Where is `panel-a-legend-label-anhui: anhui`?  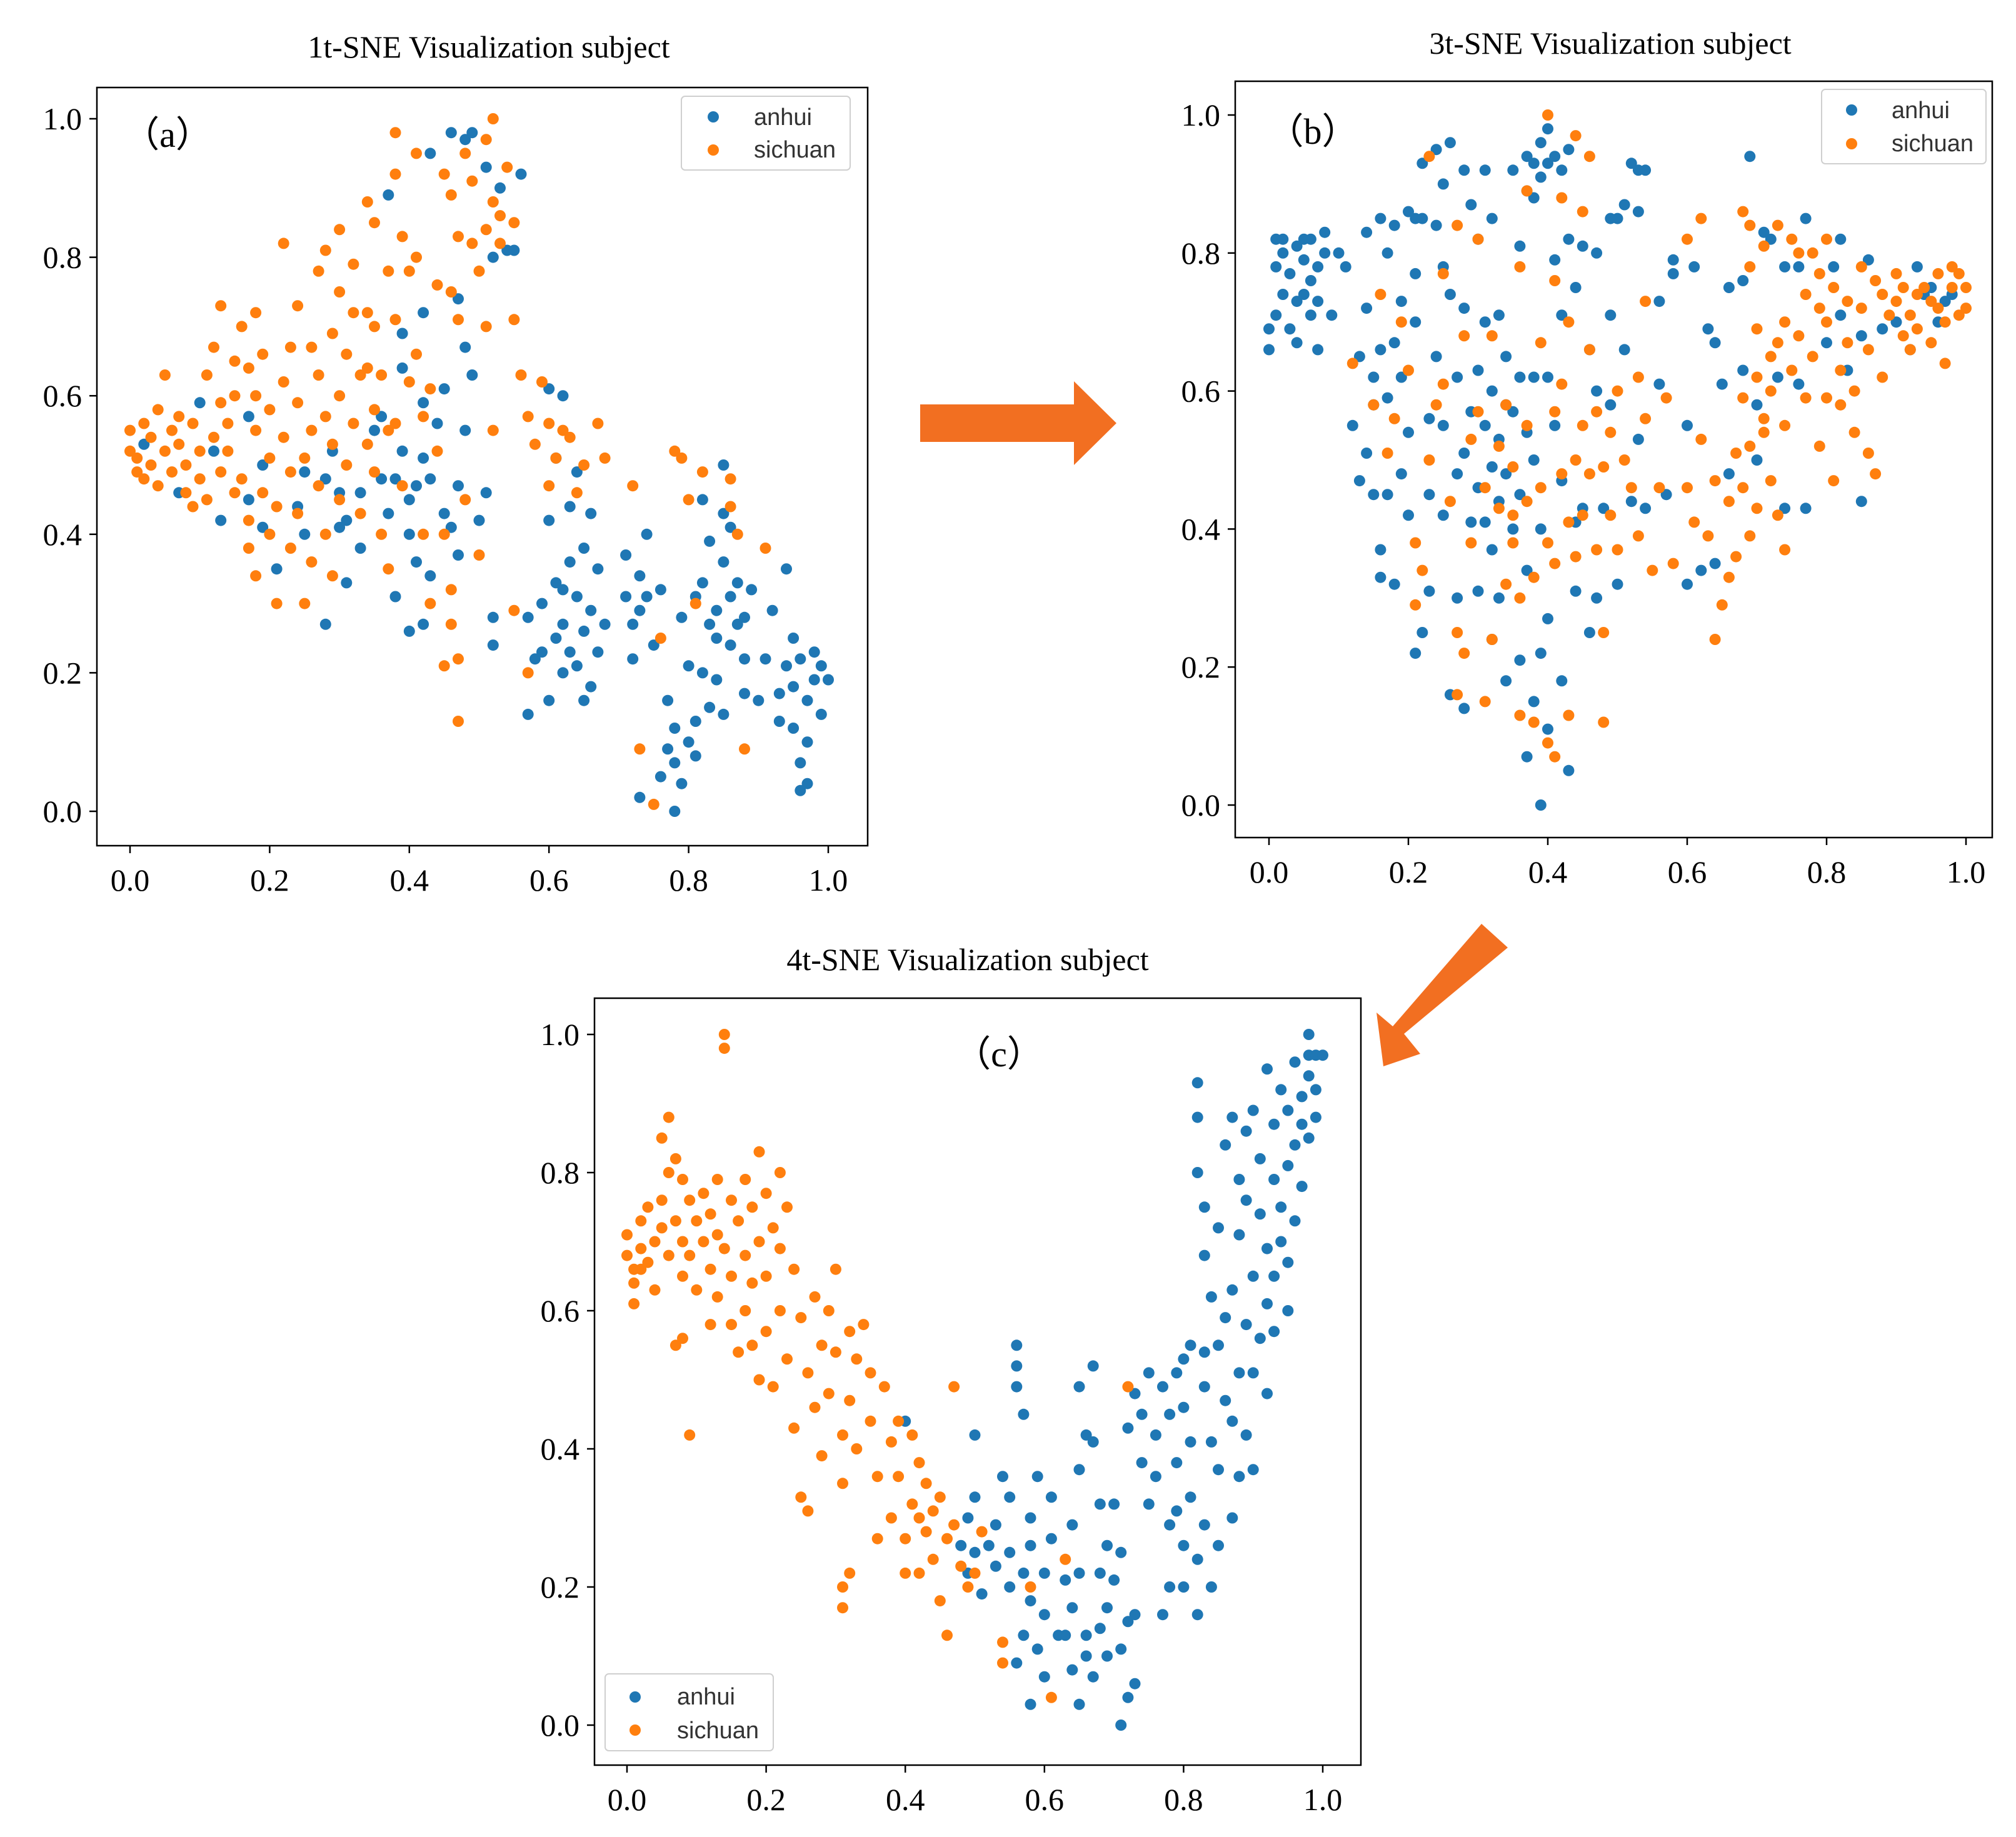 panel-a-legend-label-anhui: anhui is located at coordinates (783, 117).